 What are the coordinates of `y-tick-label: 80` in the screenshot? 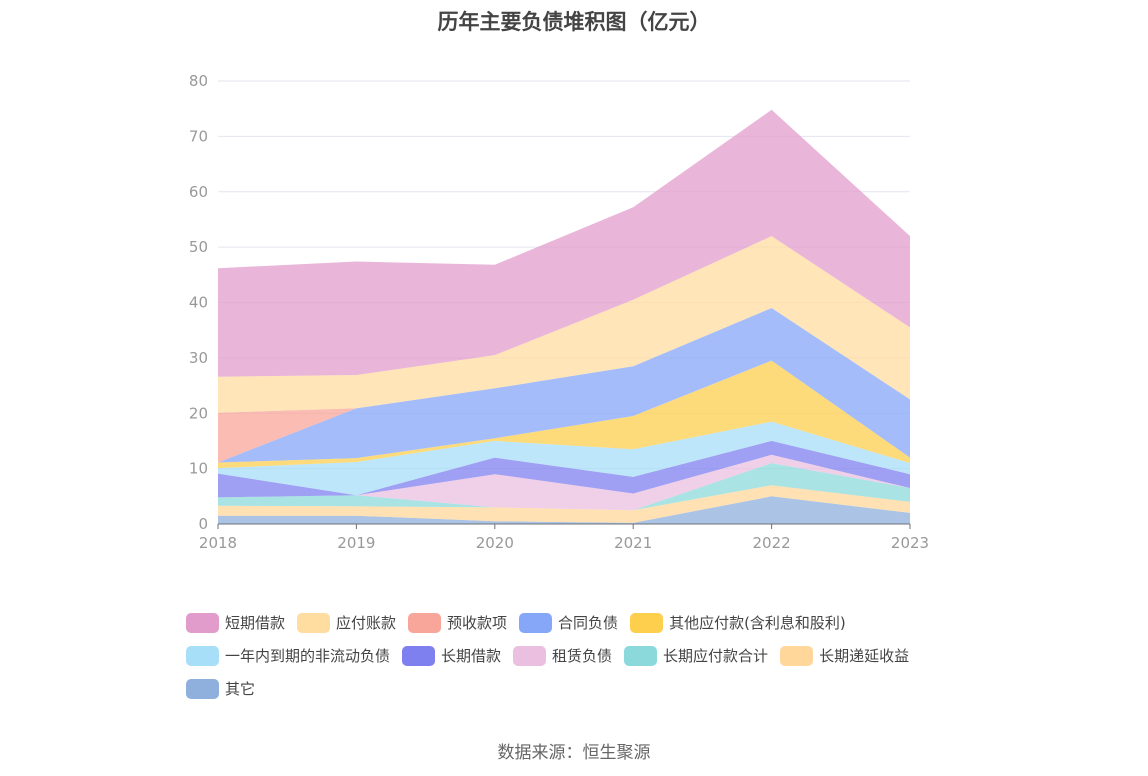 It's located at (198, 81).